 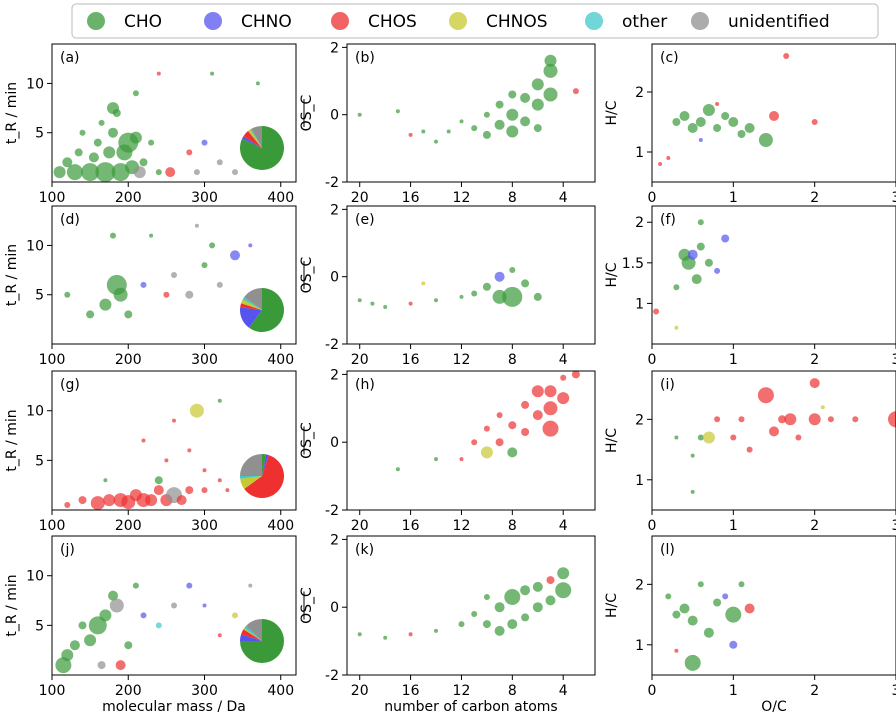 I want to click on x-tick-label: 2, so click(x=814, y=360).